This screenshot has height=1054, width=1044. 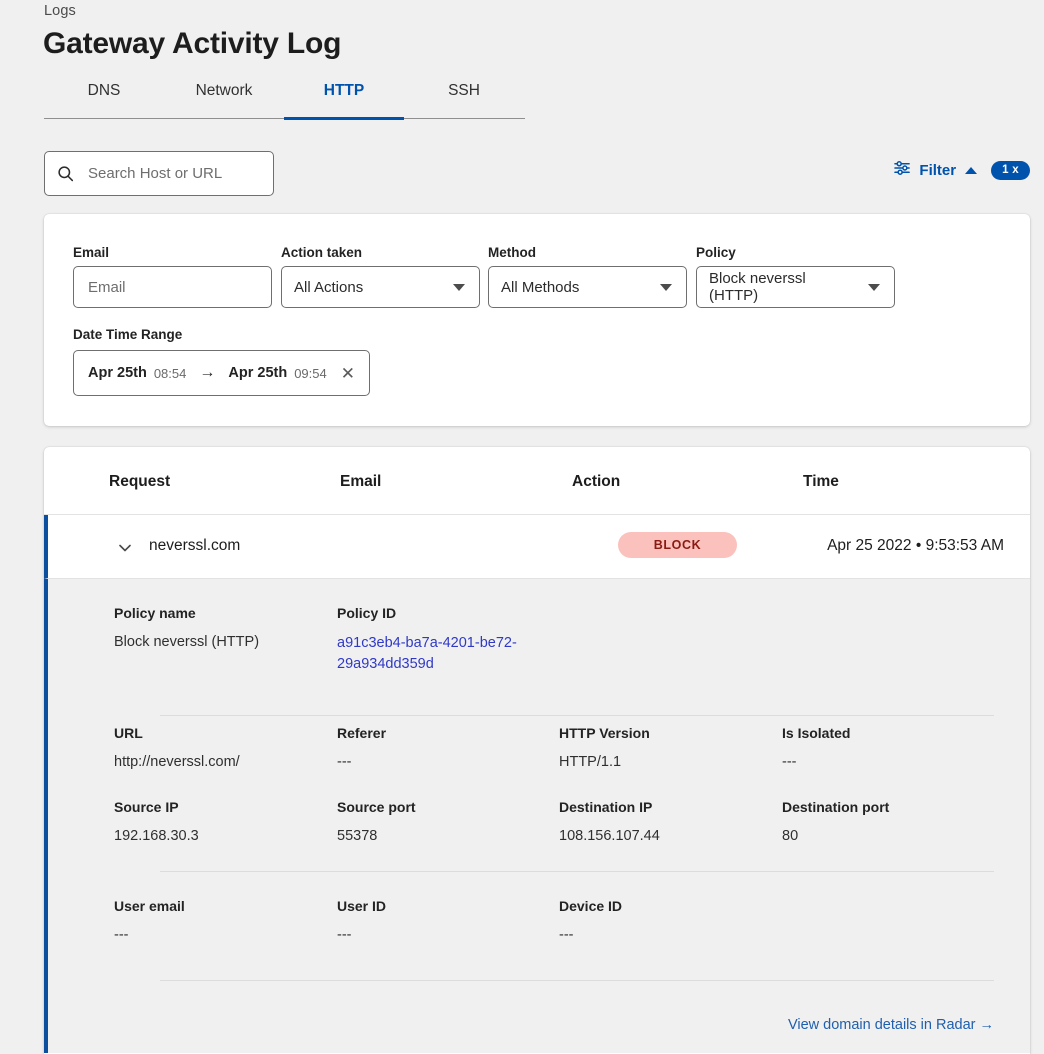 I want to click on policy-select: Block neverssl (HTTP), so click(x=795, y=287).